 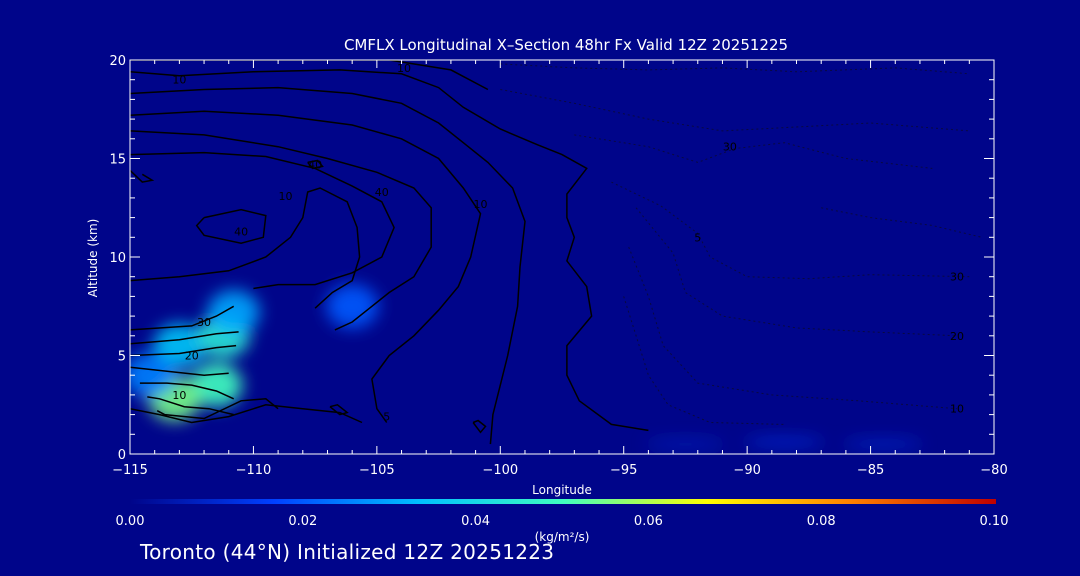 I want to click on x-tick-label: −105, so click(x=377, y=470).